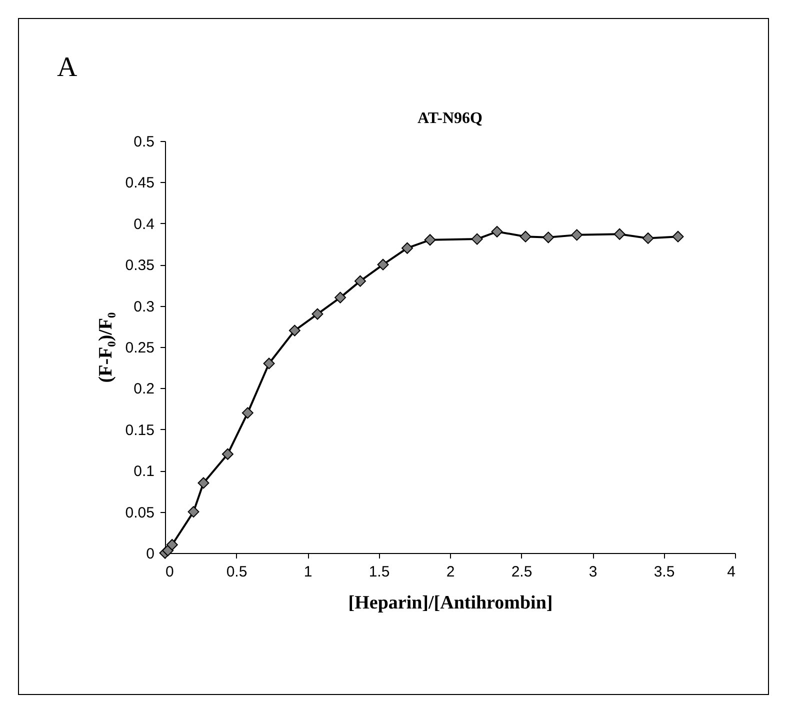 The width and height of the screenshot is (789, 713). I want to click on y-axis-title: (F-F₀)/F₀, so click(105, 347).